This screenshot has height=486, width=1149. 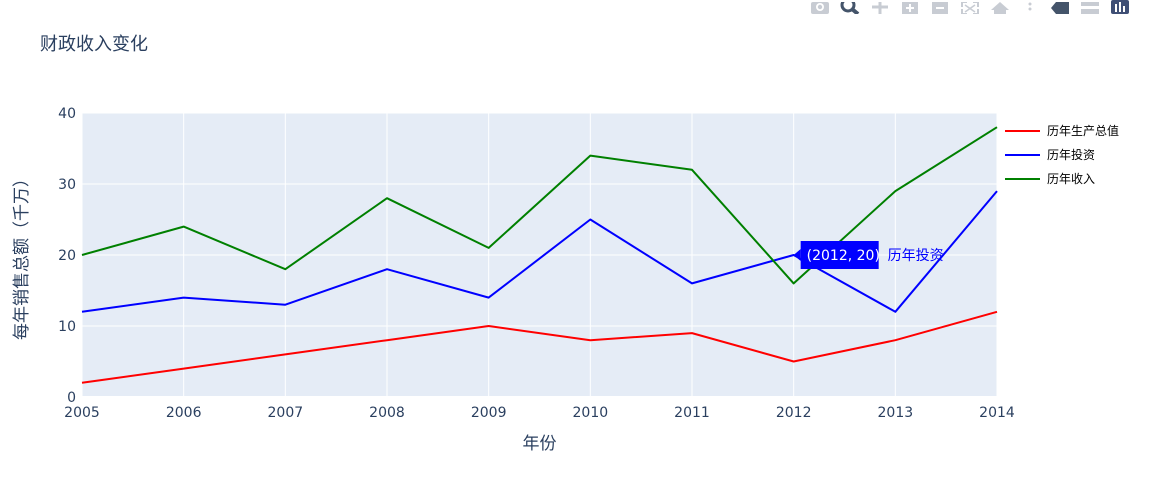 I want to click on zoom-icon, so click(x=850, y=7).